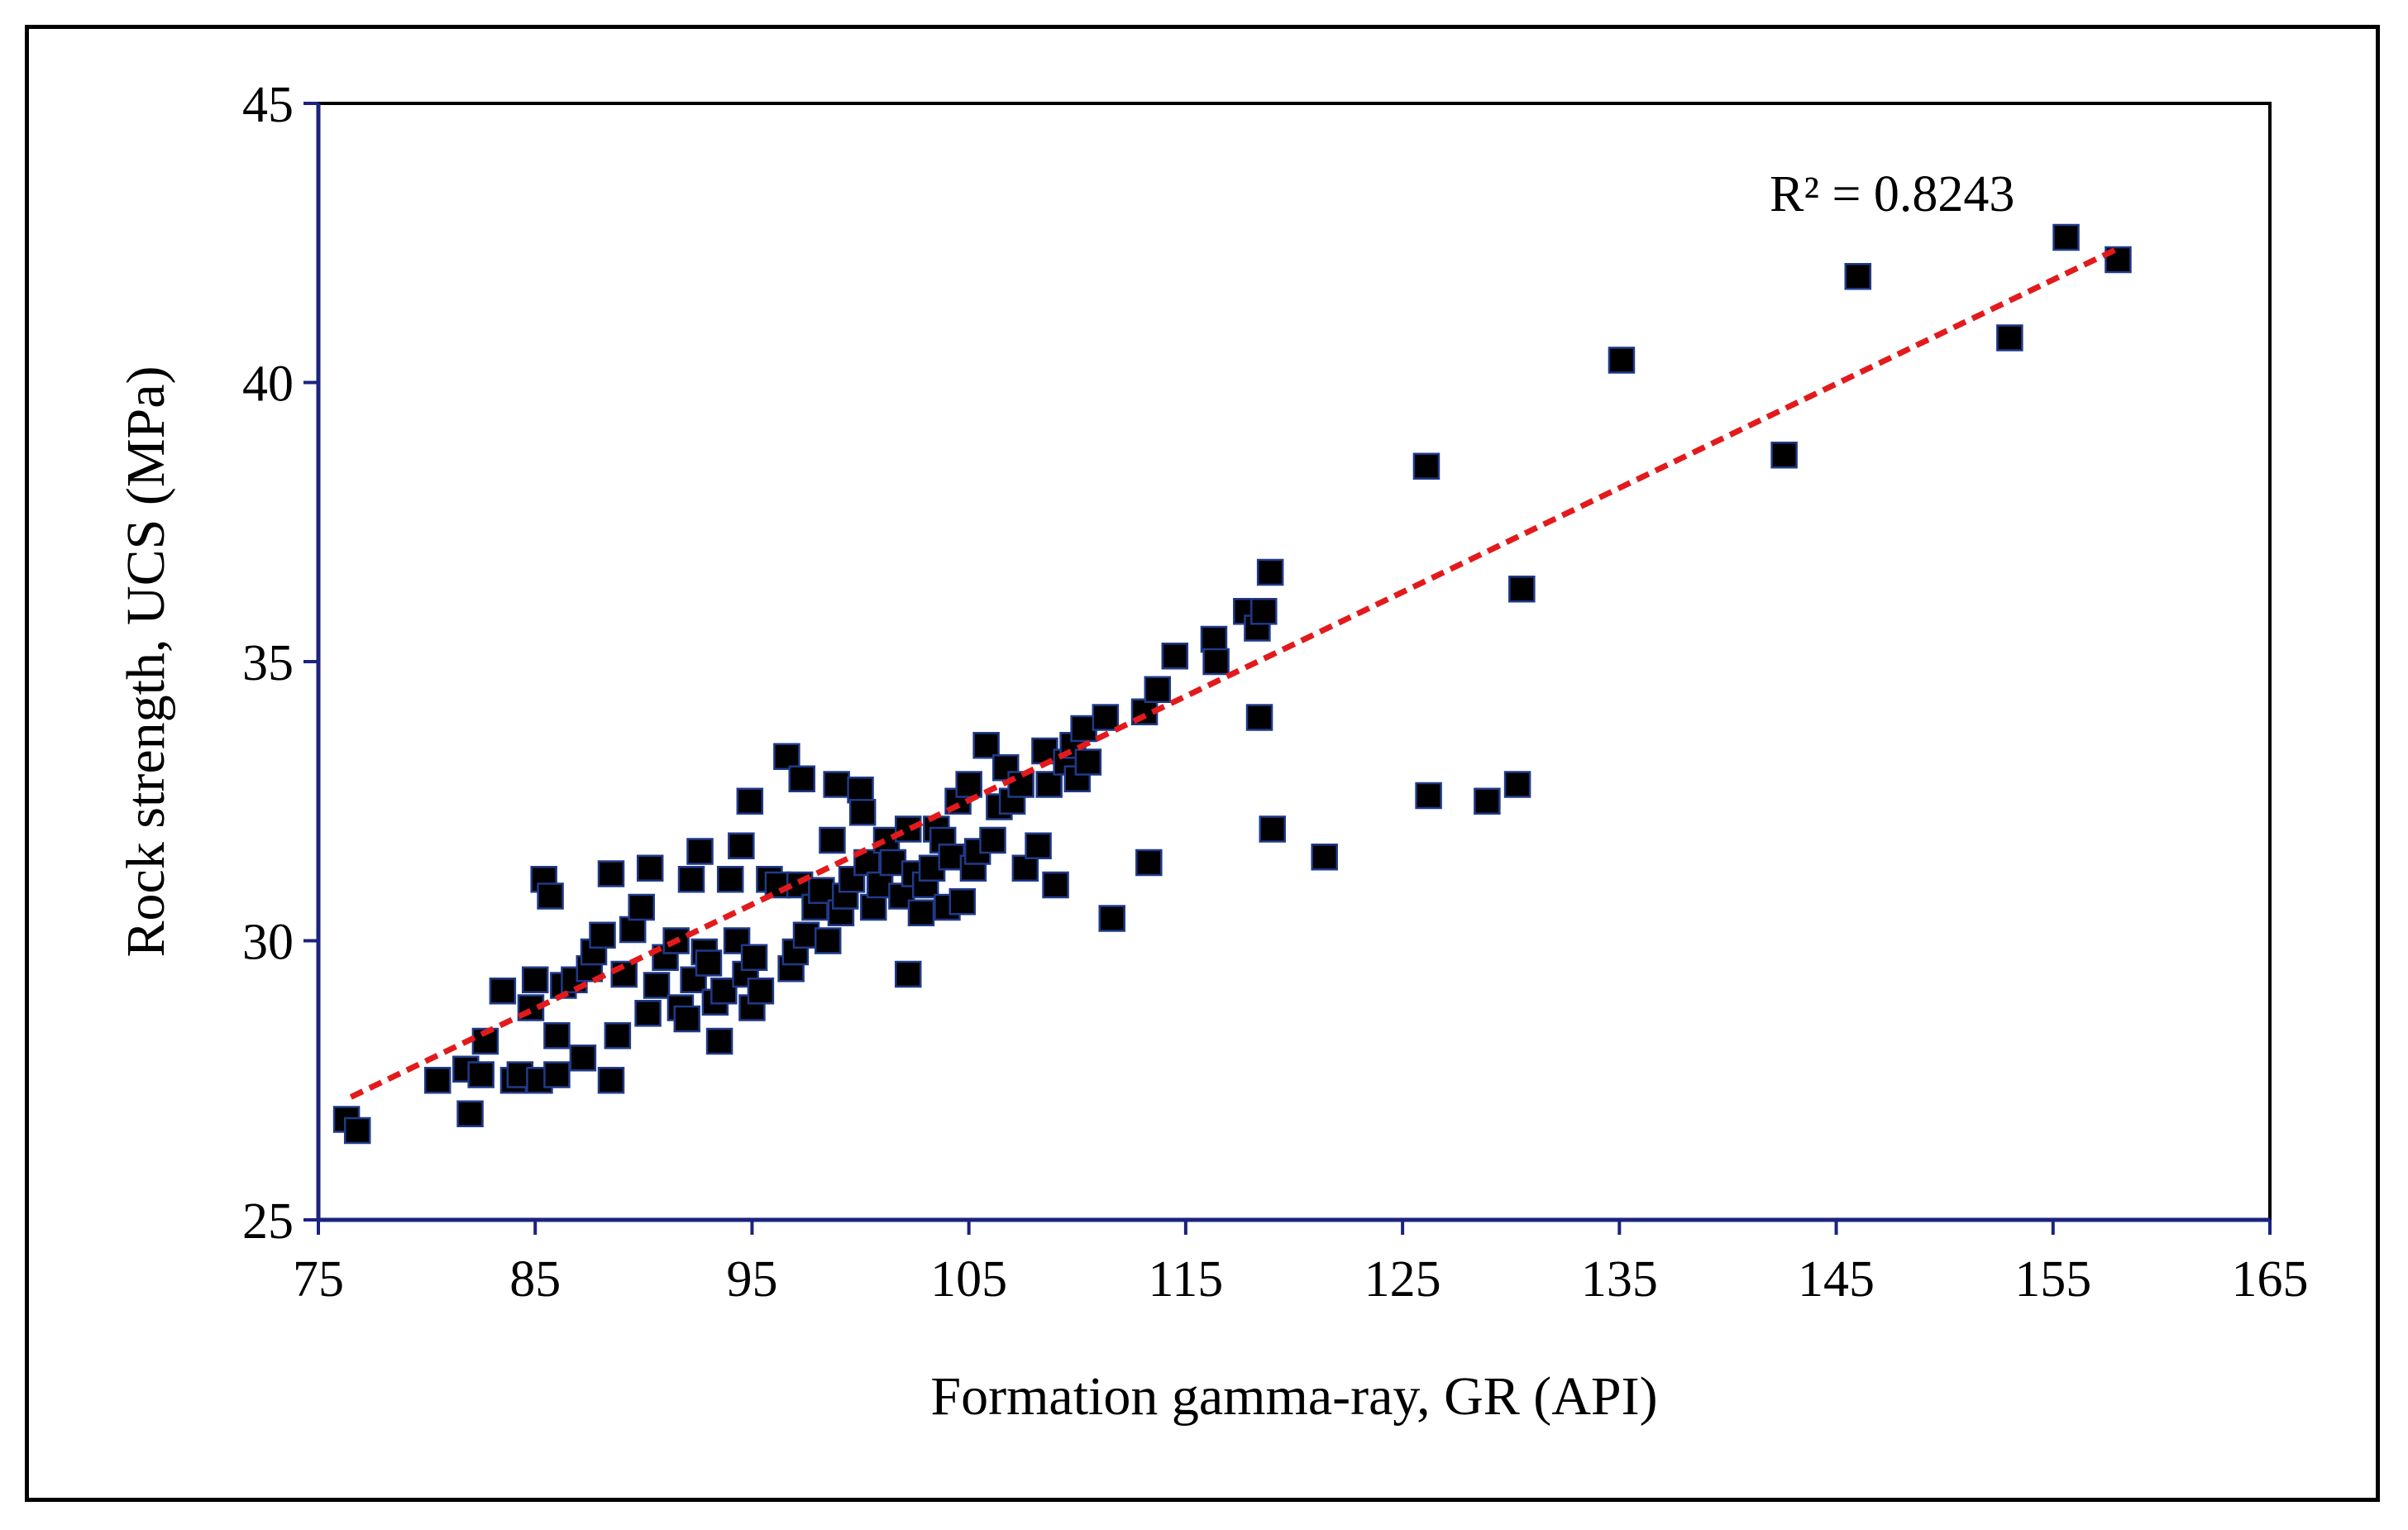  What do you see at coordinates (2270, 1279) in the screenshot?
I see `x-tick-label: 165` at bounding box center [2270, 1279].